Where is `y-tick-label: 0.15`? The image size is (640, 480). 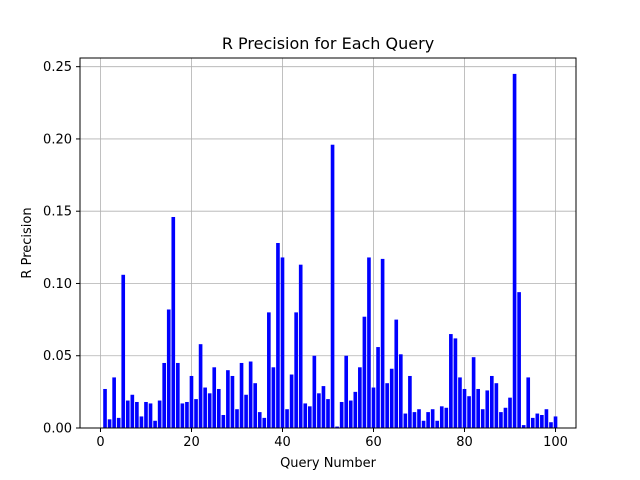
y-tick-label: 0.15 is located at coordinates (57, 212).